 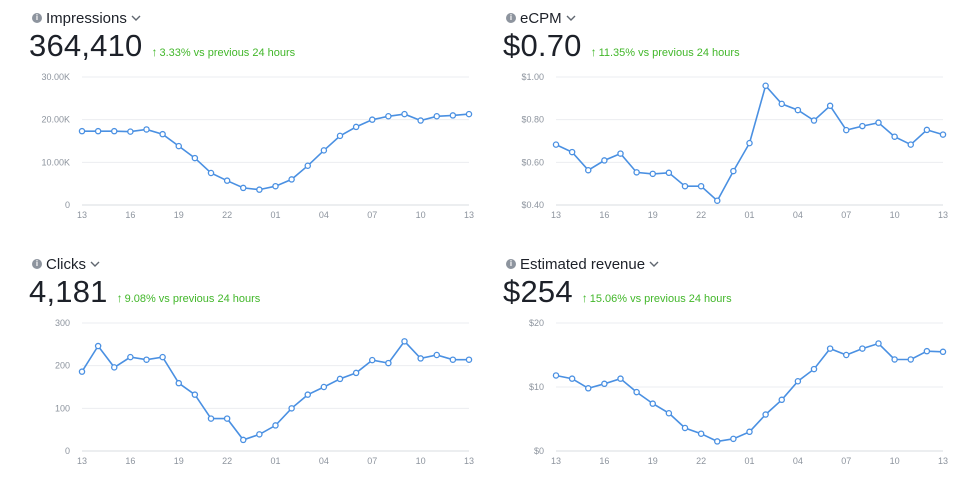 I want to click on metric-header: i Clicks, so click(x=66, y=264).